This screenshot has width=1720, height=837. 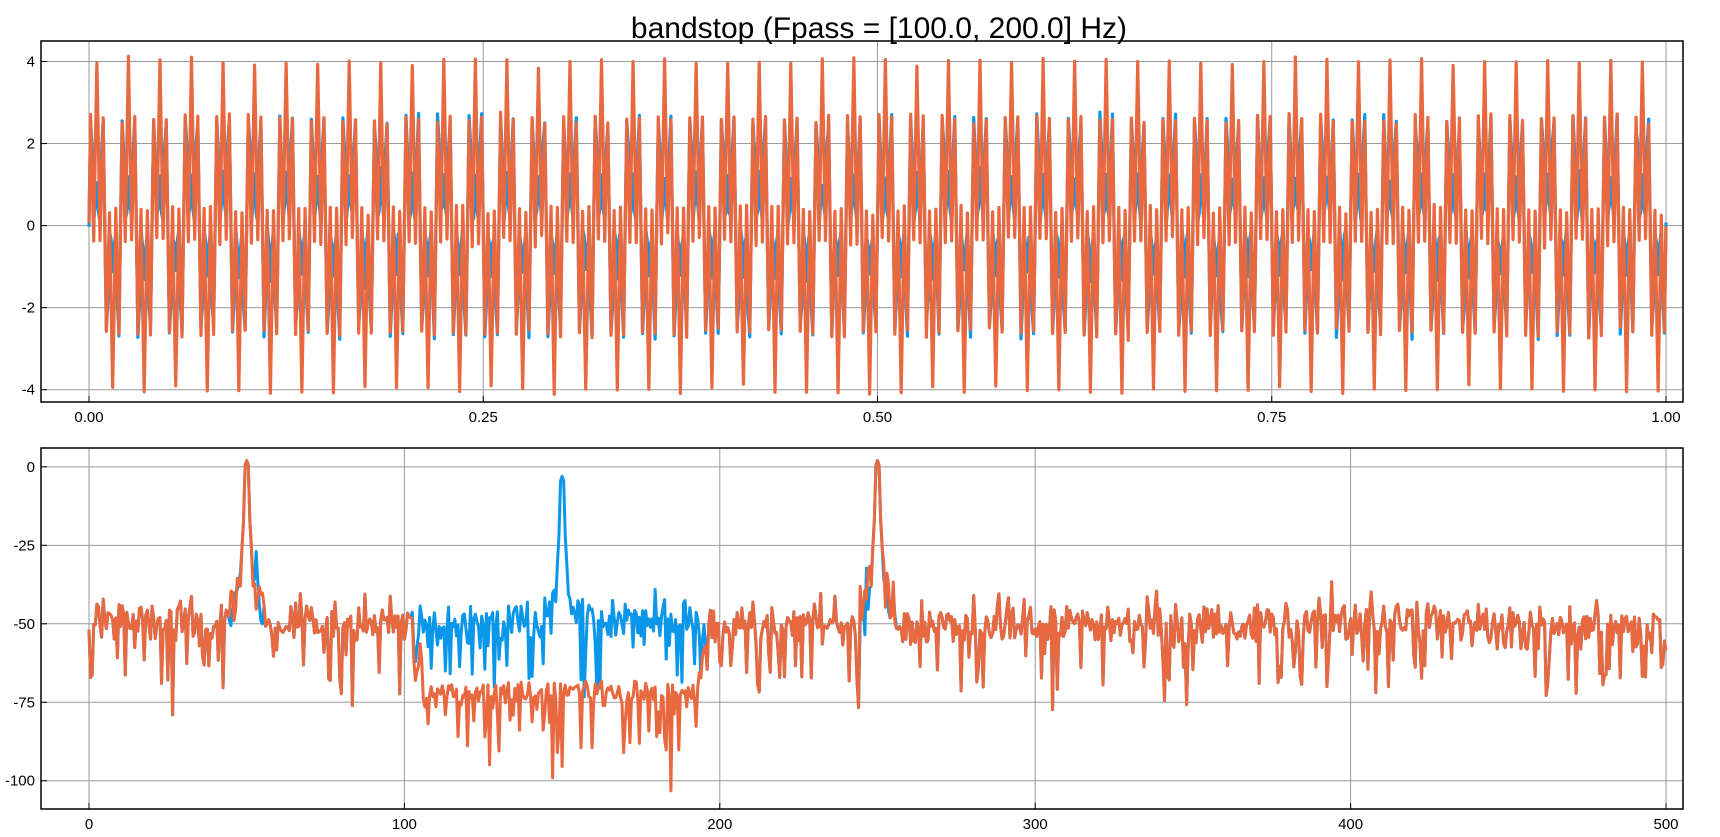 What do you see at coordinates (20, 781) in the screenshot?
I see `freq-ytick-label: -100` at bounding box center [20, 781].